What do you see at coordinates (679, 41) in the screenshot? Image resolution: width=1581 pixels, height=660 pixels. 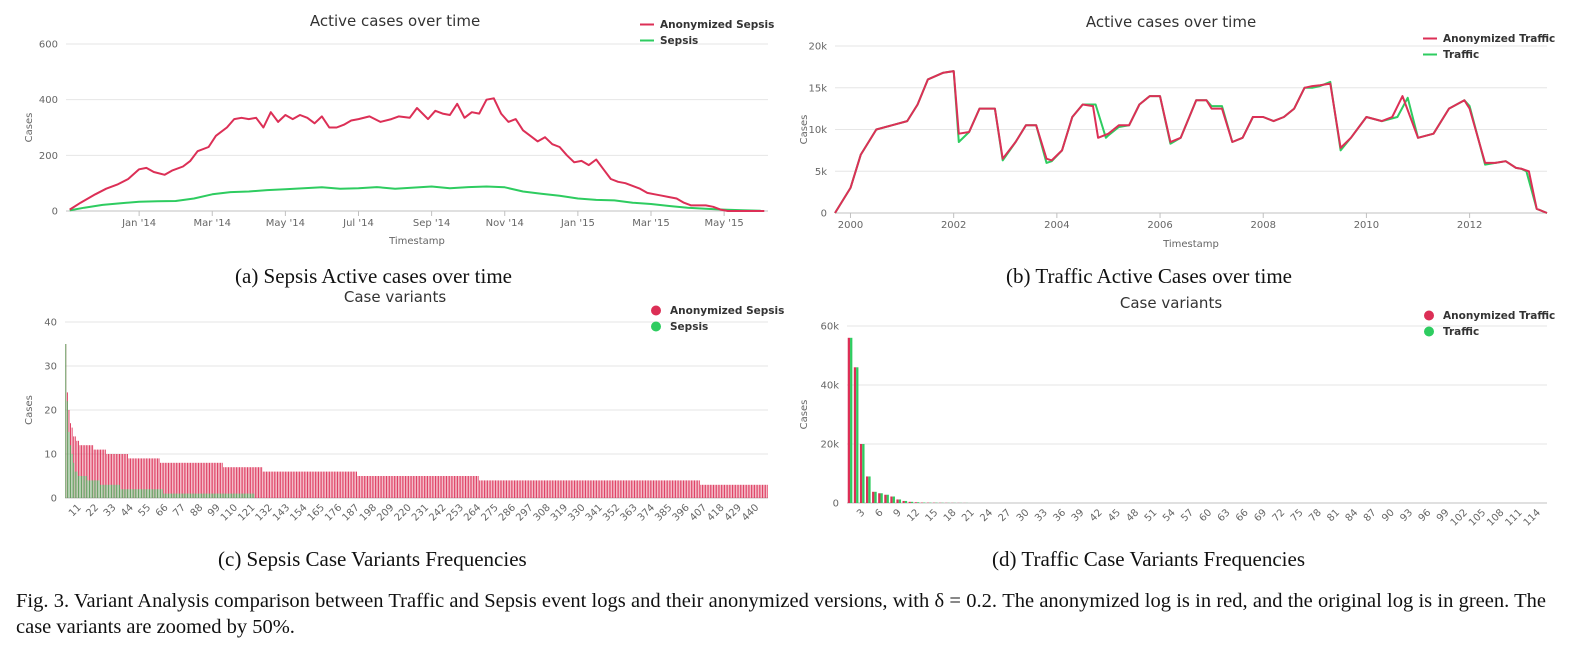 I see `legend-label: Sepsis` at bounding box center [679, 41].